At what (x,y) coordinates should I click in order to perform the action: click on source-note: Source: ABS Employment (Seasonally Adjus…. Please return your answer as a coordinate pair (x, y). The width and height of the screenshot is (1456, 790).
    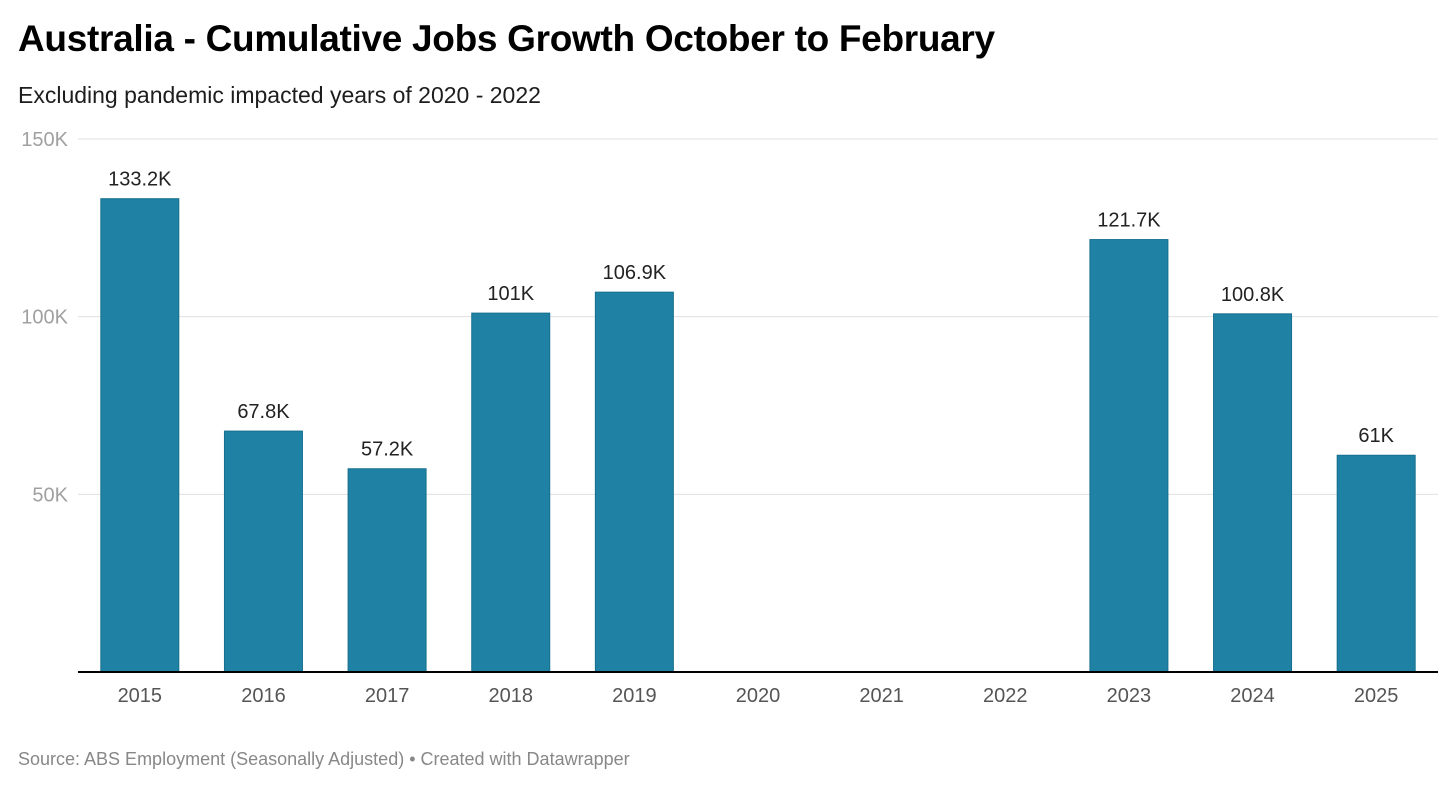
    Looking at the image, I should click on (324, 759).